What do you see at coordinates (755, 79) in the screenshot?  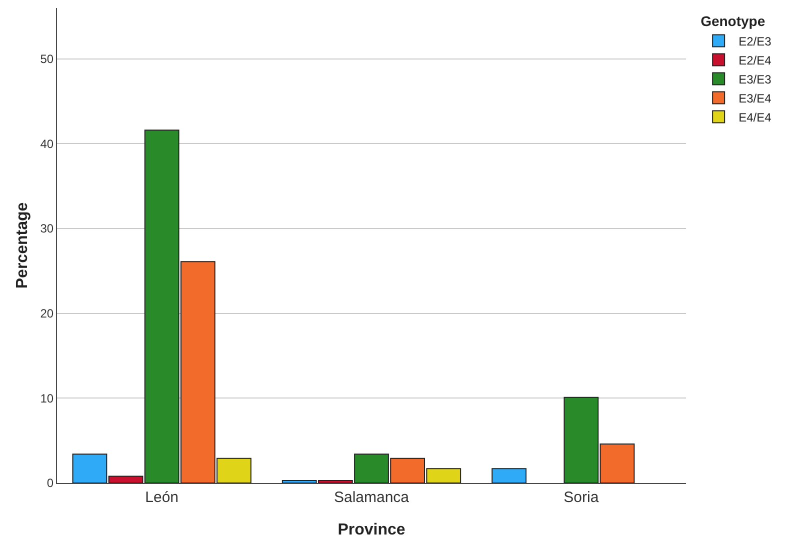 I see `legend-label: E3/E3` at bounding box center [755, 79].